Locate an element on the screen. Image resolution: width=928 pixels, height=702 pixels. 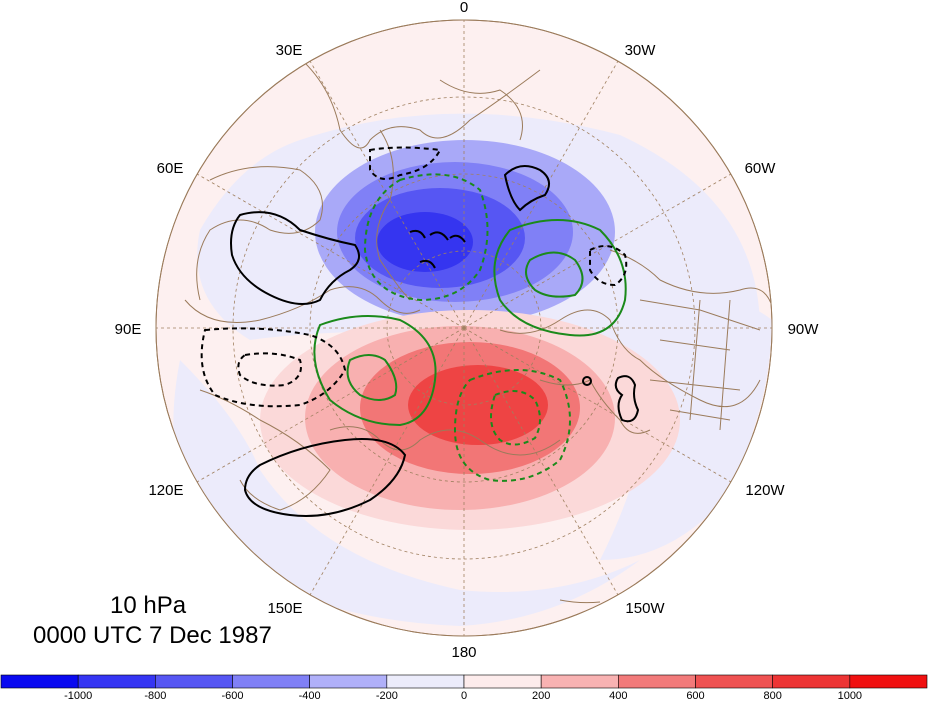
lon-label-150e: 150E is located at coordinates (284, 608).